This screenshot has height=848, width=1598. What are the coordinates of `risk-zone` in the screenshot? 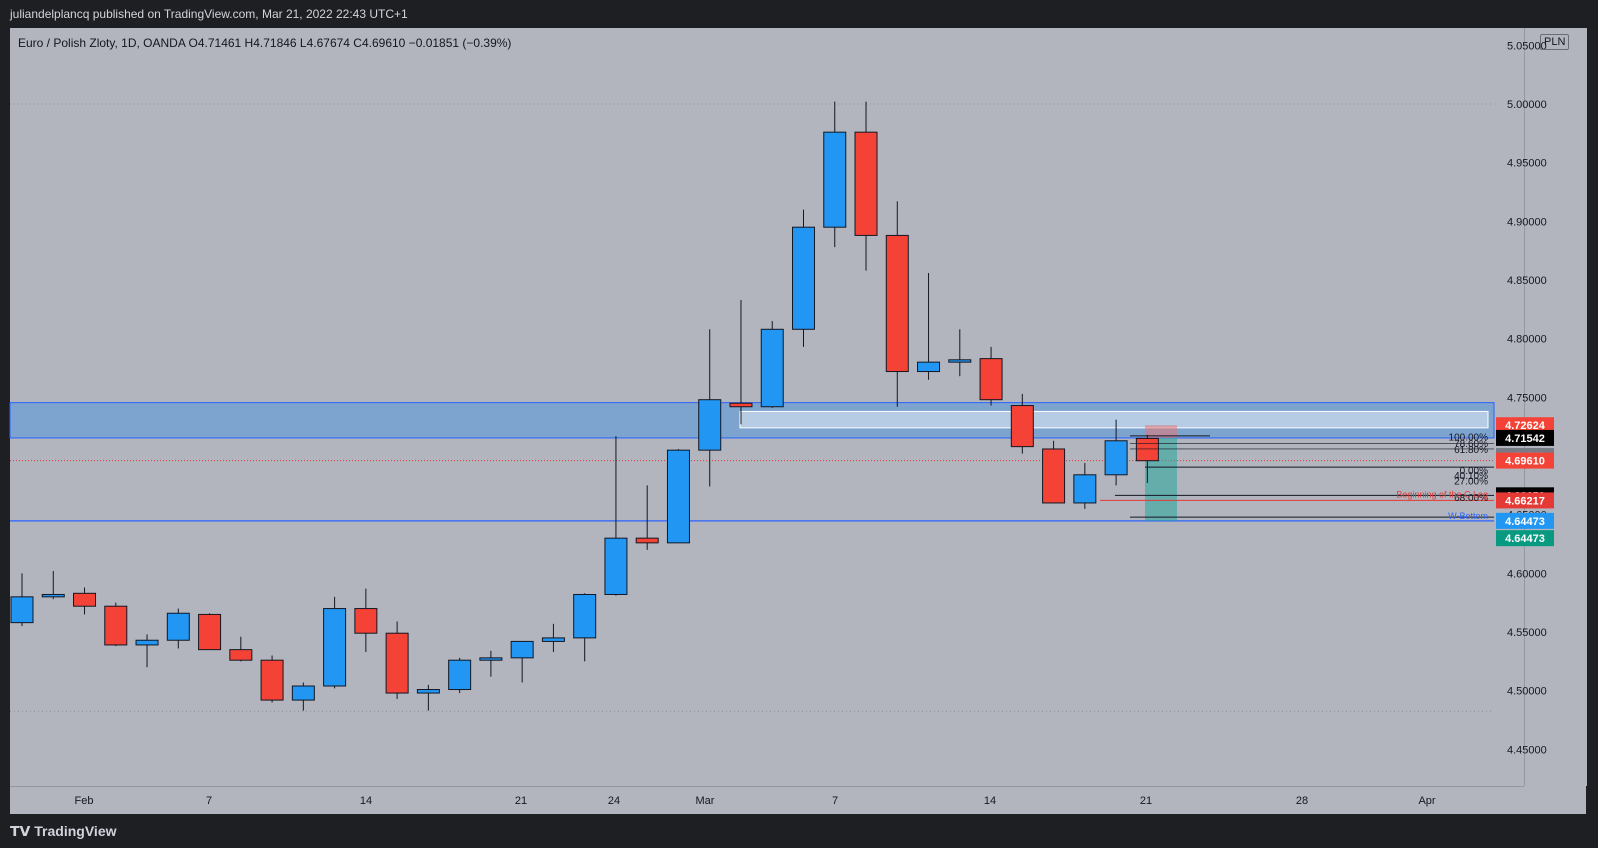 It's located at (1161, 431).